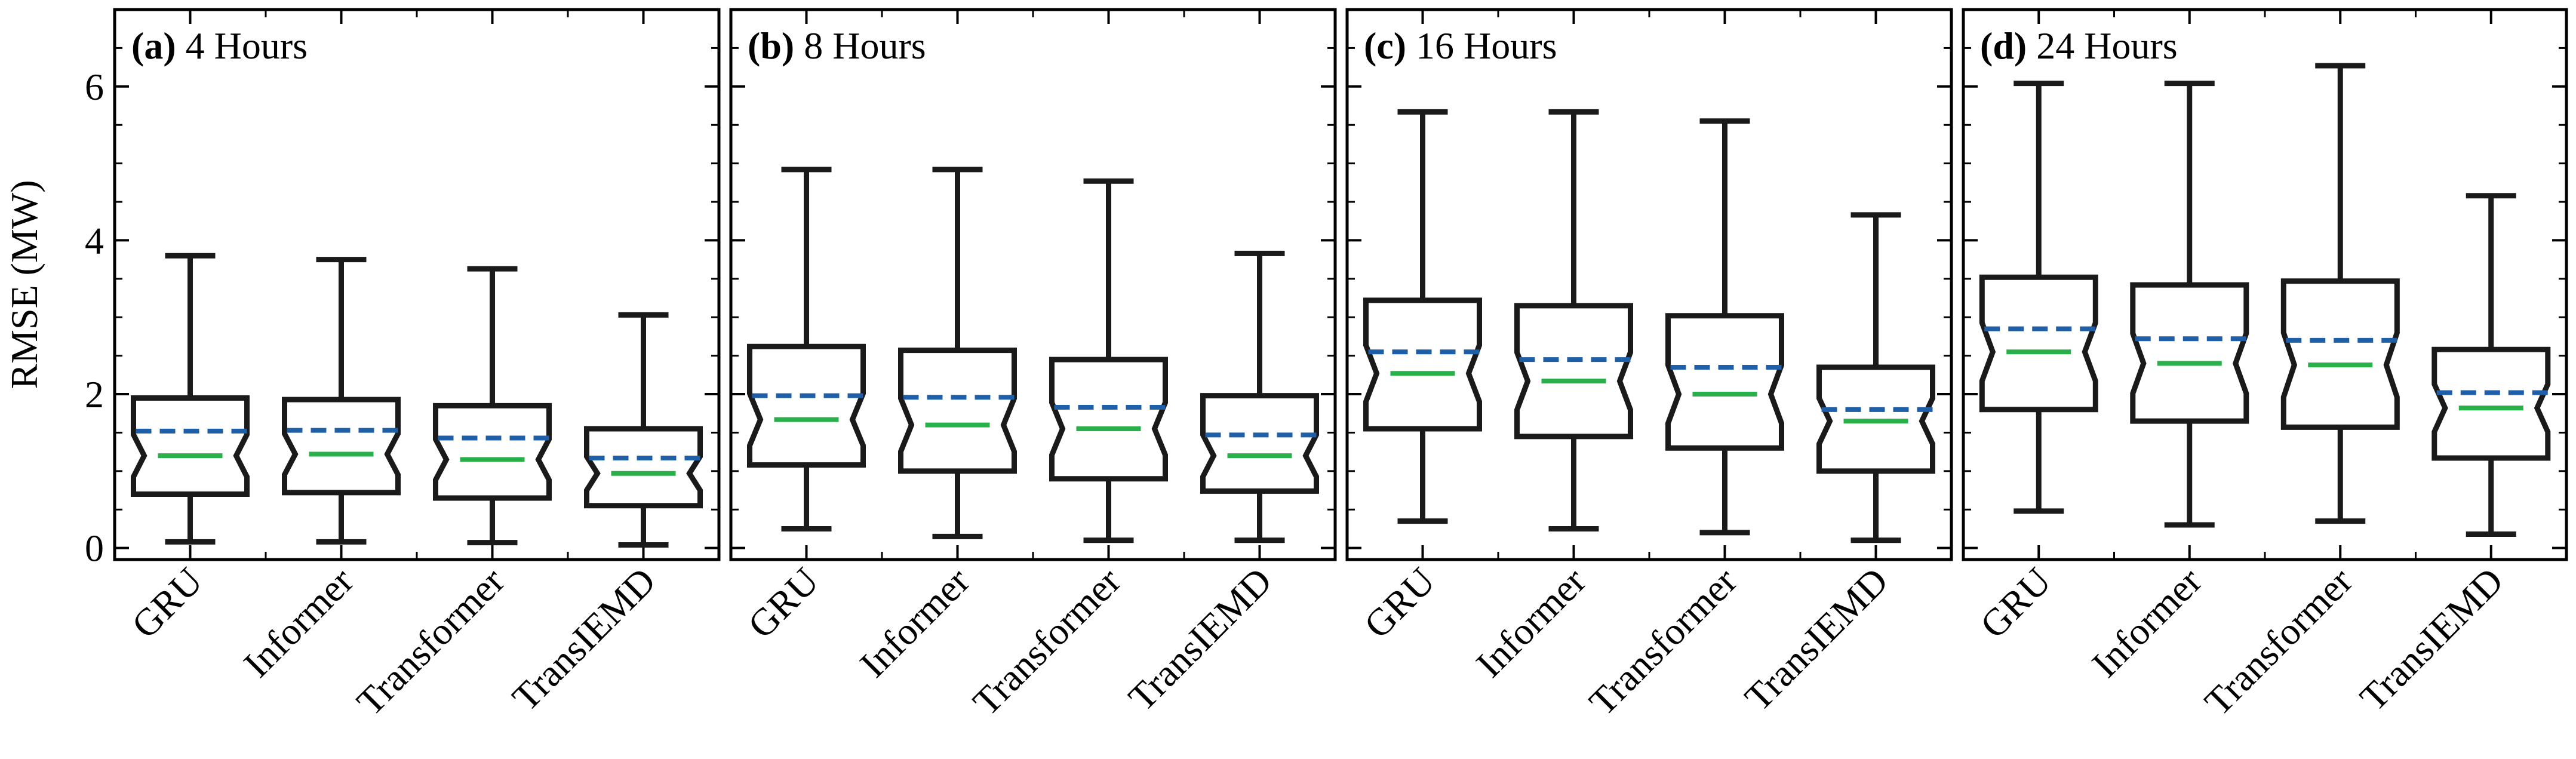 The image size is (2576, 759). I want to click on panel-tag: (c), so click(1385, 45).